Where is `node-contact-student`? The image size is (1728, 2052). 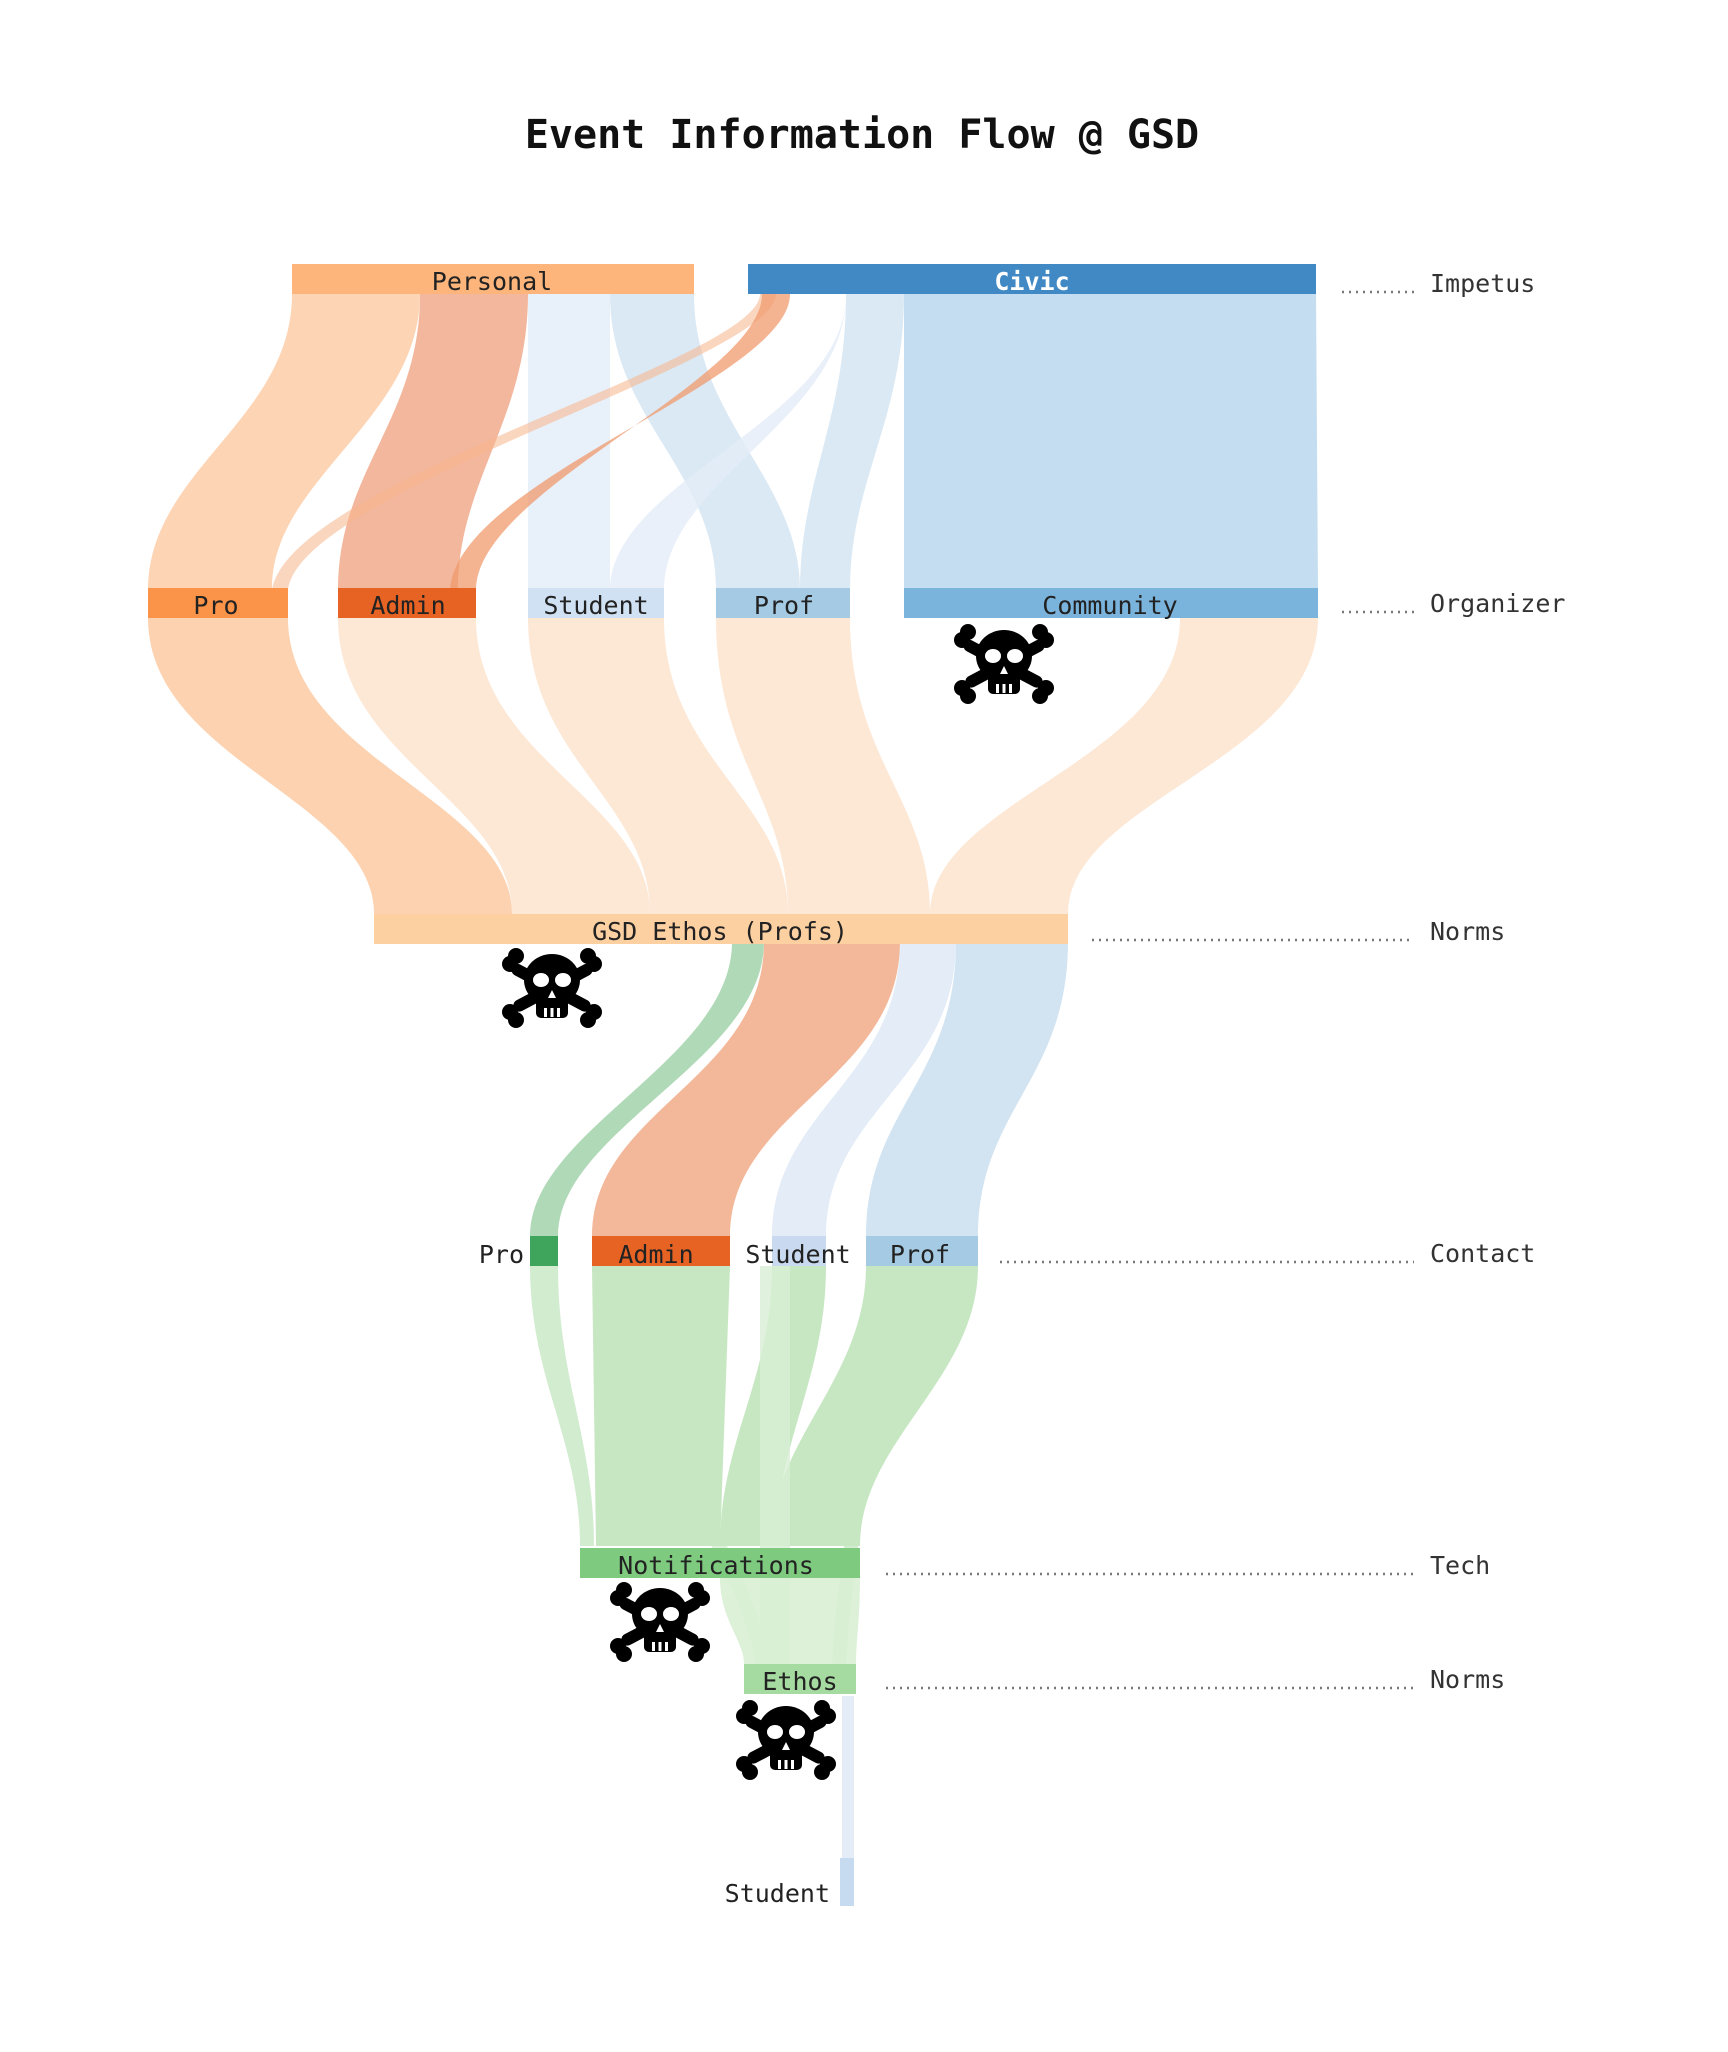 node-contact-student is located at coordinates (799, 1251).